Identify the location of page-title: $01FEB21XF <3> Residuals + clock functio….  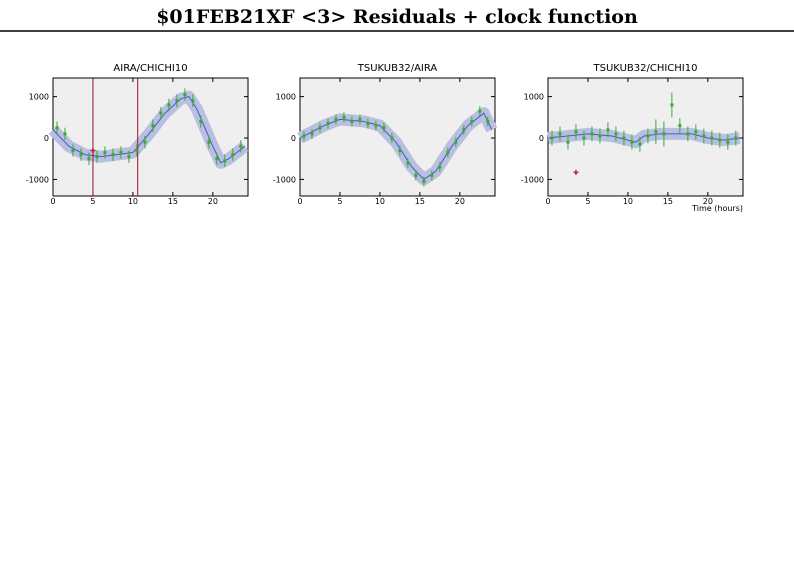
(397, 17).